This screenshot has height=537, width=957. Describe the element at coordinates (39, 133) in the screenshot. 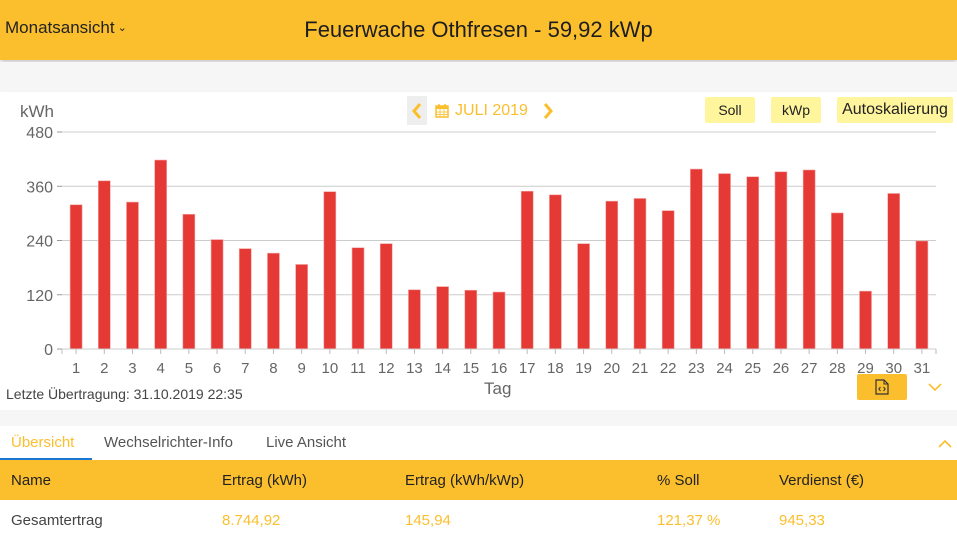

I see `y-tick-label: 480` at that location.